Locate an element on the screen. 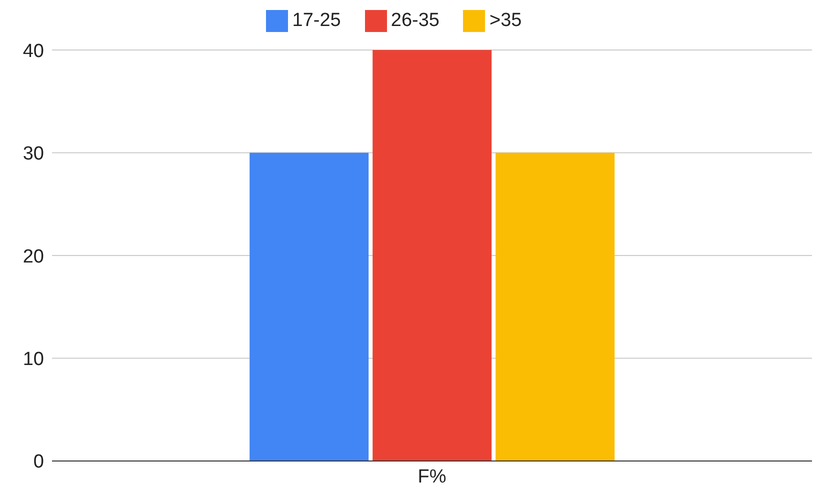 This screenshot has width=814, height=501. legend-label: 26-35 is located at coordinates (415, 21).